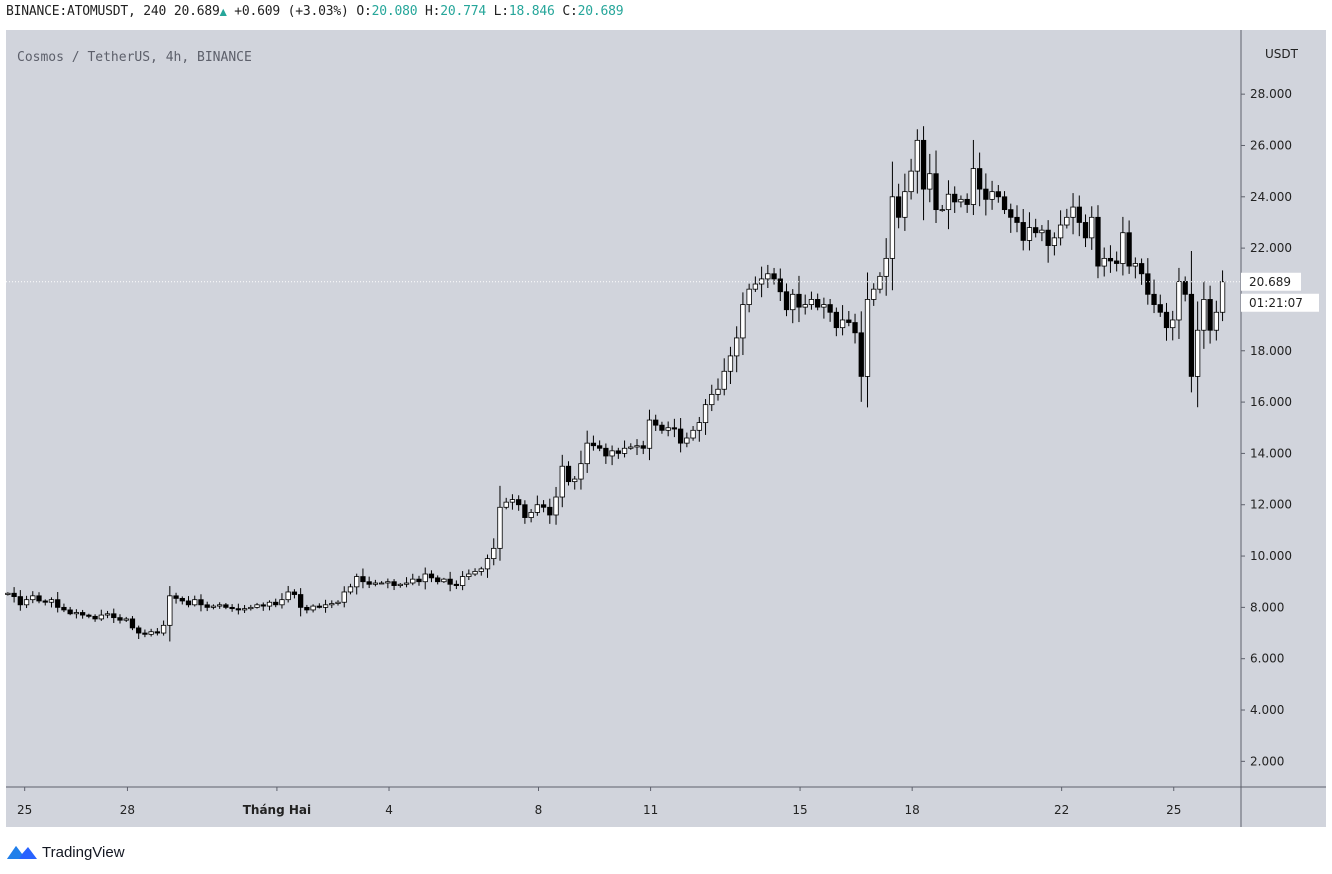 Image resolution: width=1332 pixels, height=874 pixels. Describe the element at coordinates (83, 852) in the screenshot. I see `brand-name: TradingView` at that location.